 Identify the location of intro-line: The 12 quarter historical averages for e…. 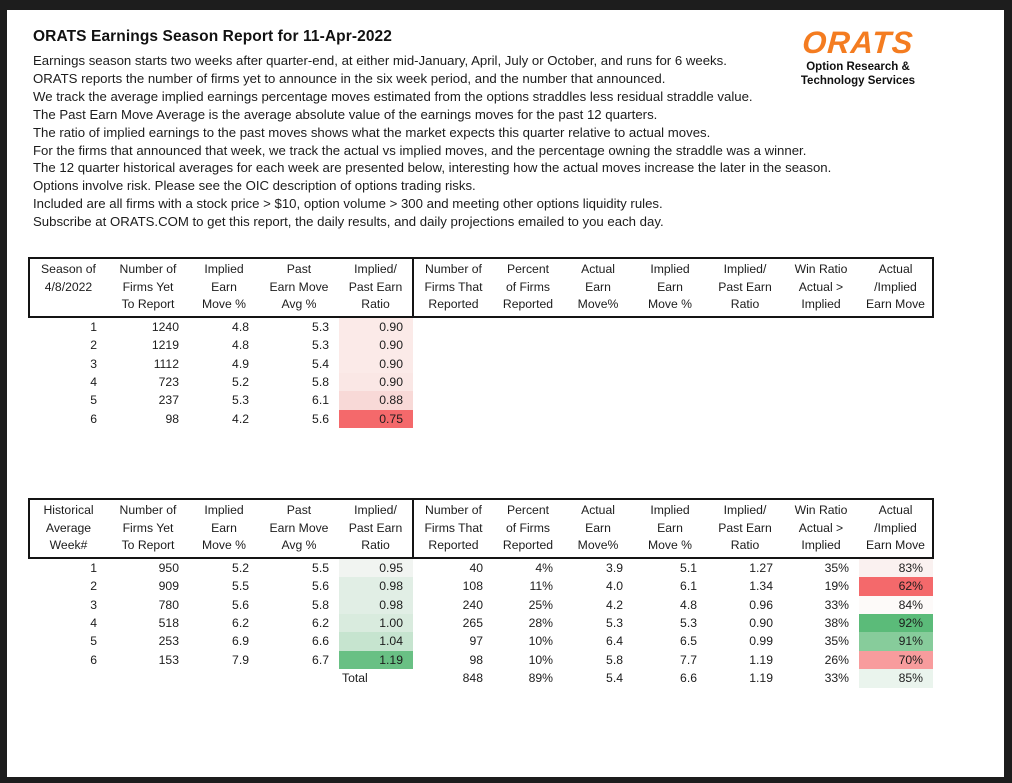
(432, 168).